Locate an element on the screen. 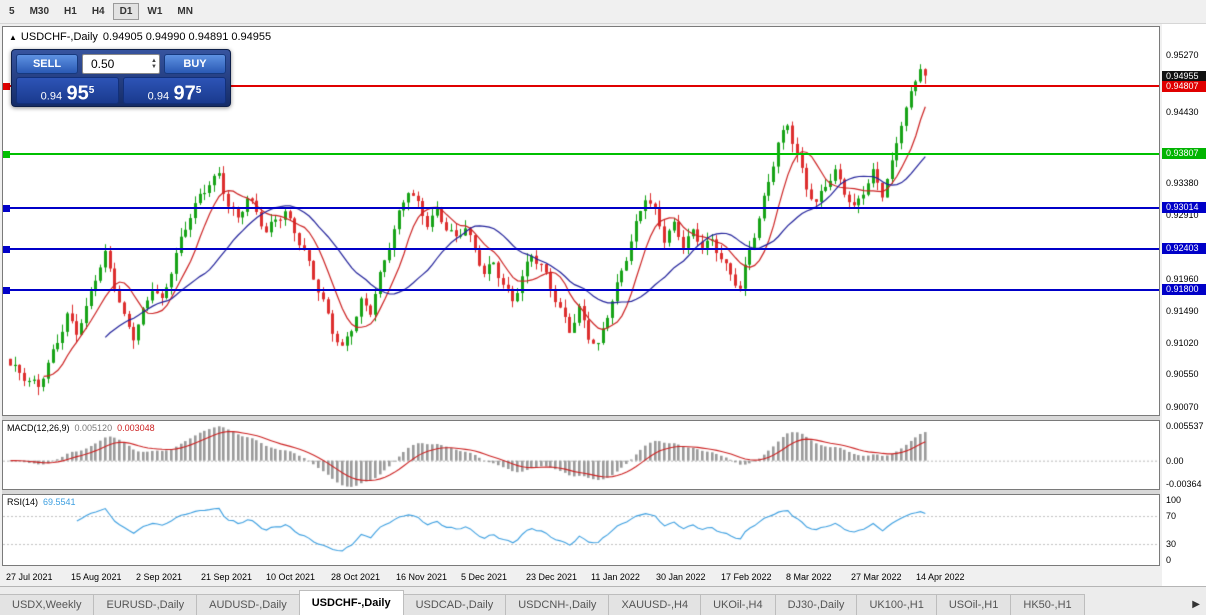  date-axis-label: 16 Nov 2021 is located at coordinates (422, 577).